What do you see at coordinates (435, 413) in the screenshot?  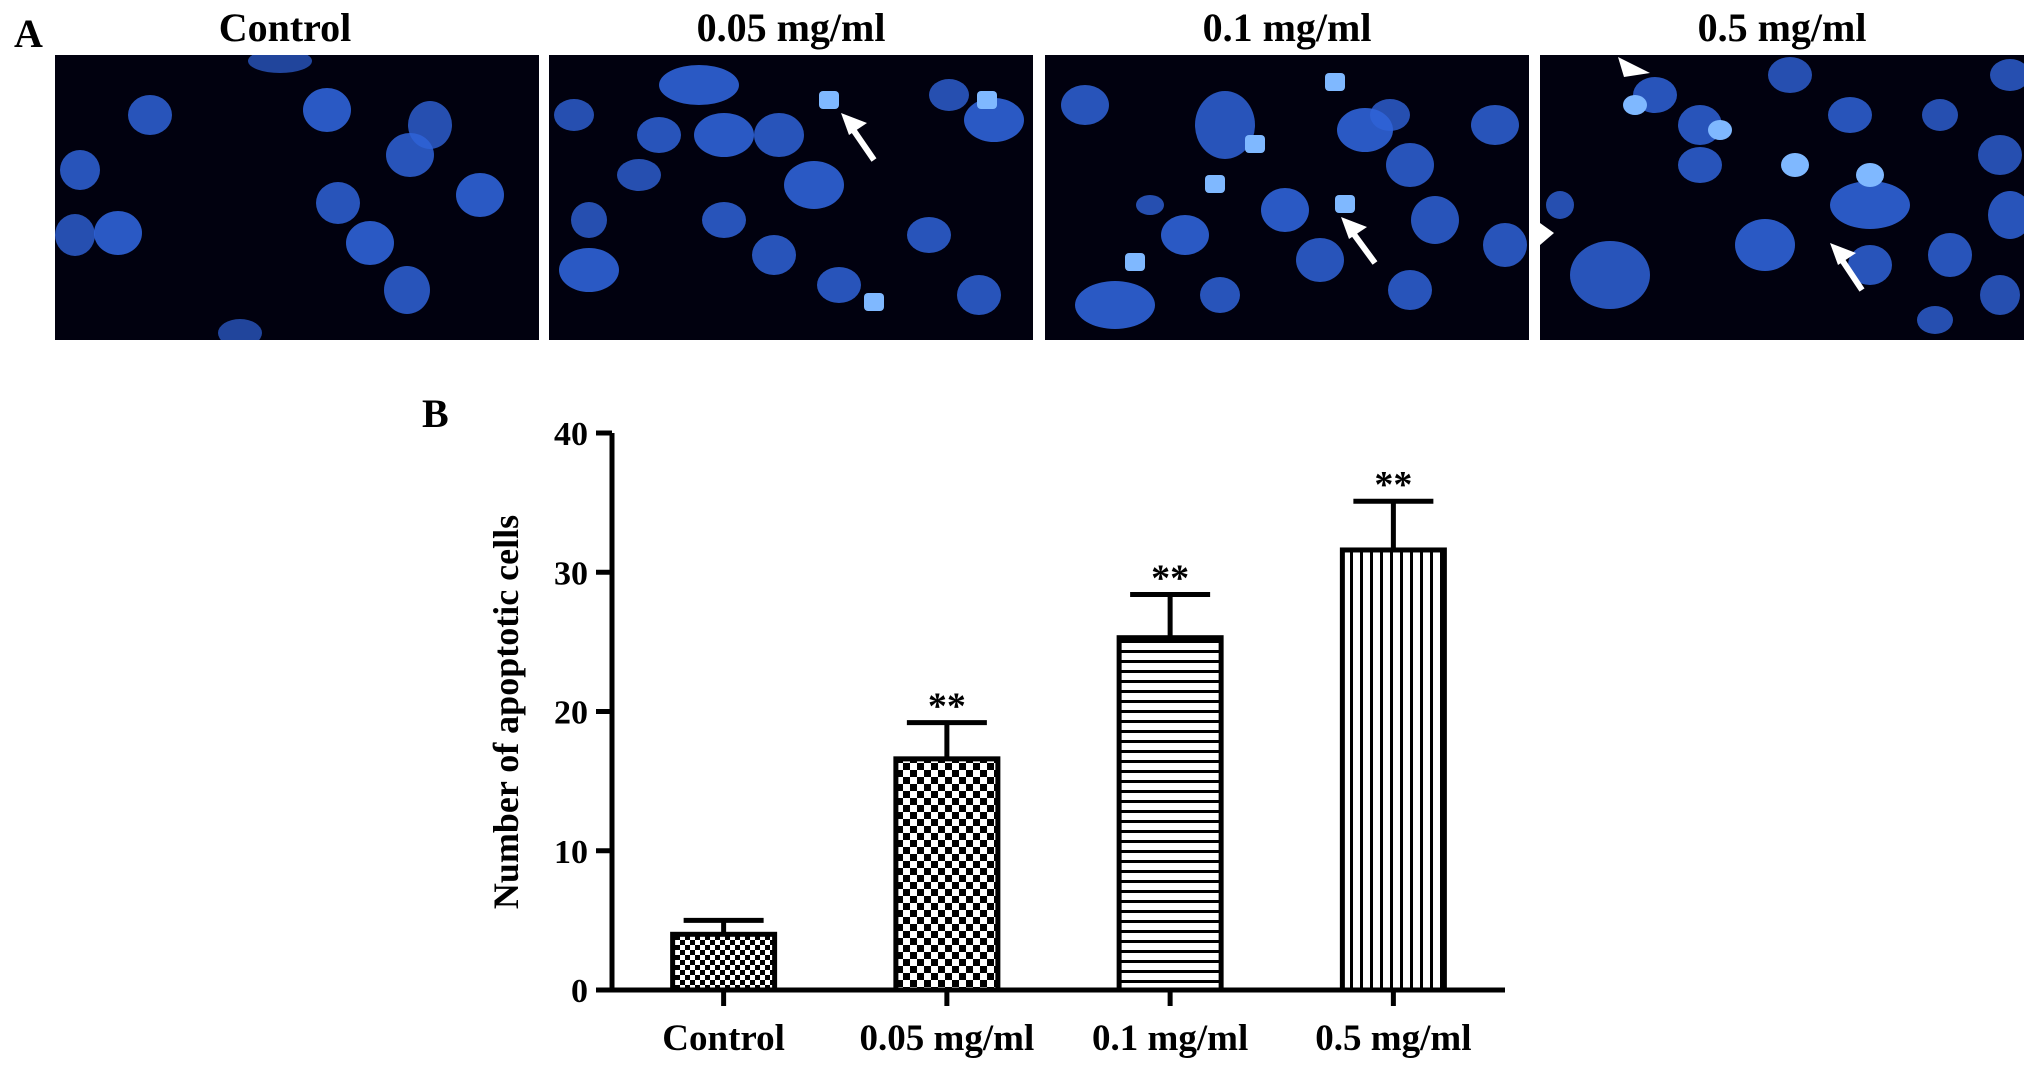 I see `panel-b-label: B` at bounding box center [435, 413].